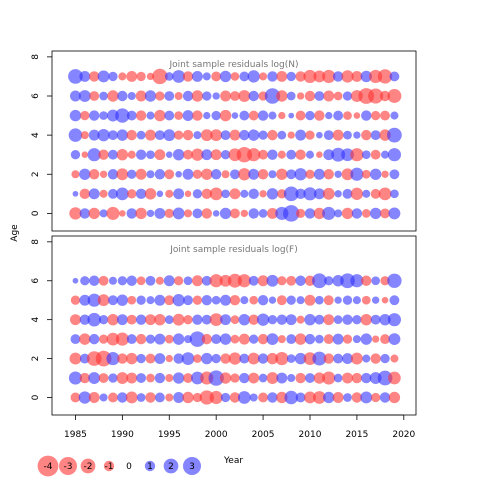 This screenshot has width=480, height=480. Describe the element at coordinates (160, 339) in the screenshot. I see `bubble-age3-1994` at that location.